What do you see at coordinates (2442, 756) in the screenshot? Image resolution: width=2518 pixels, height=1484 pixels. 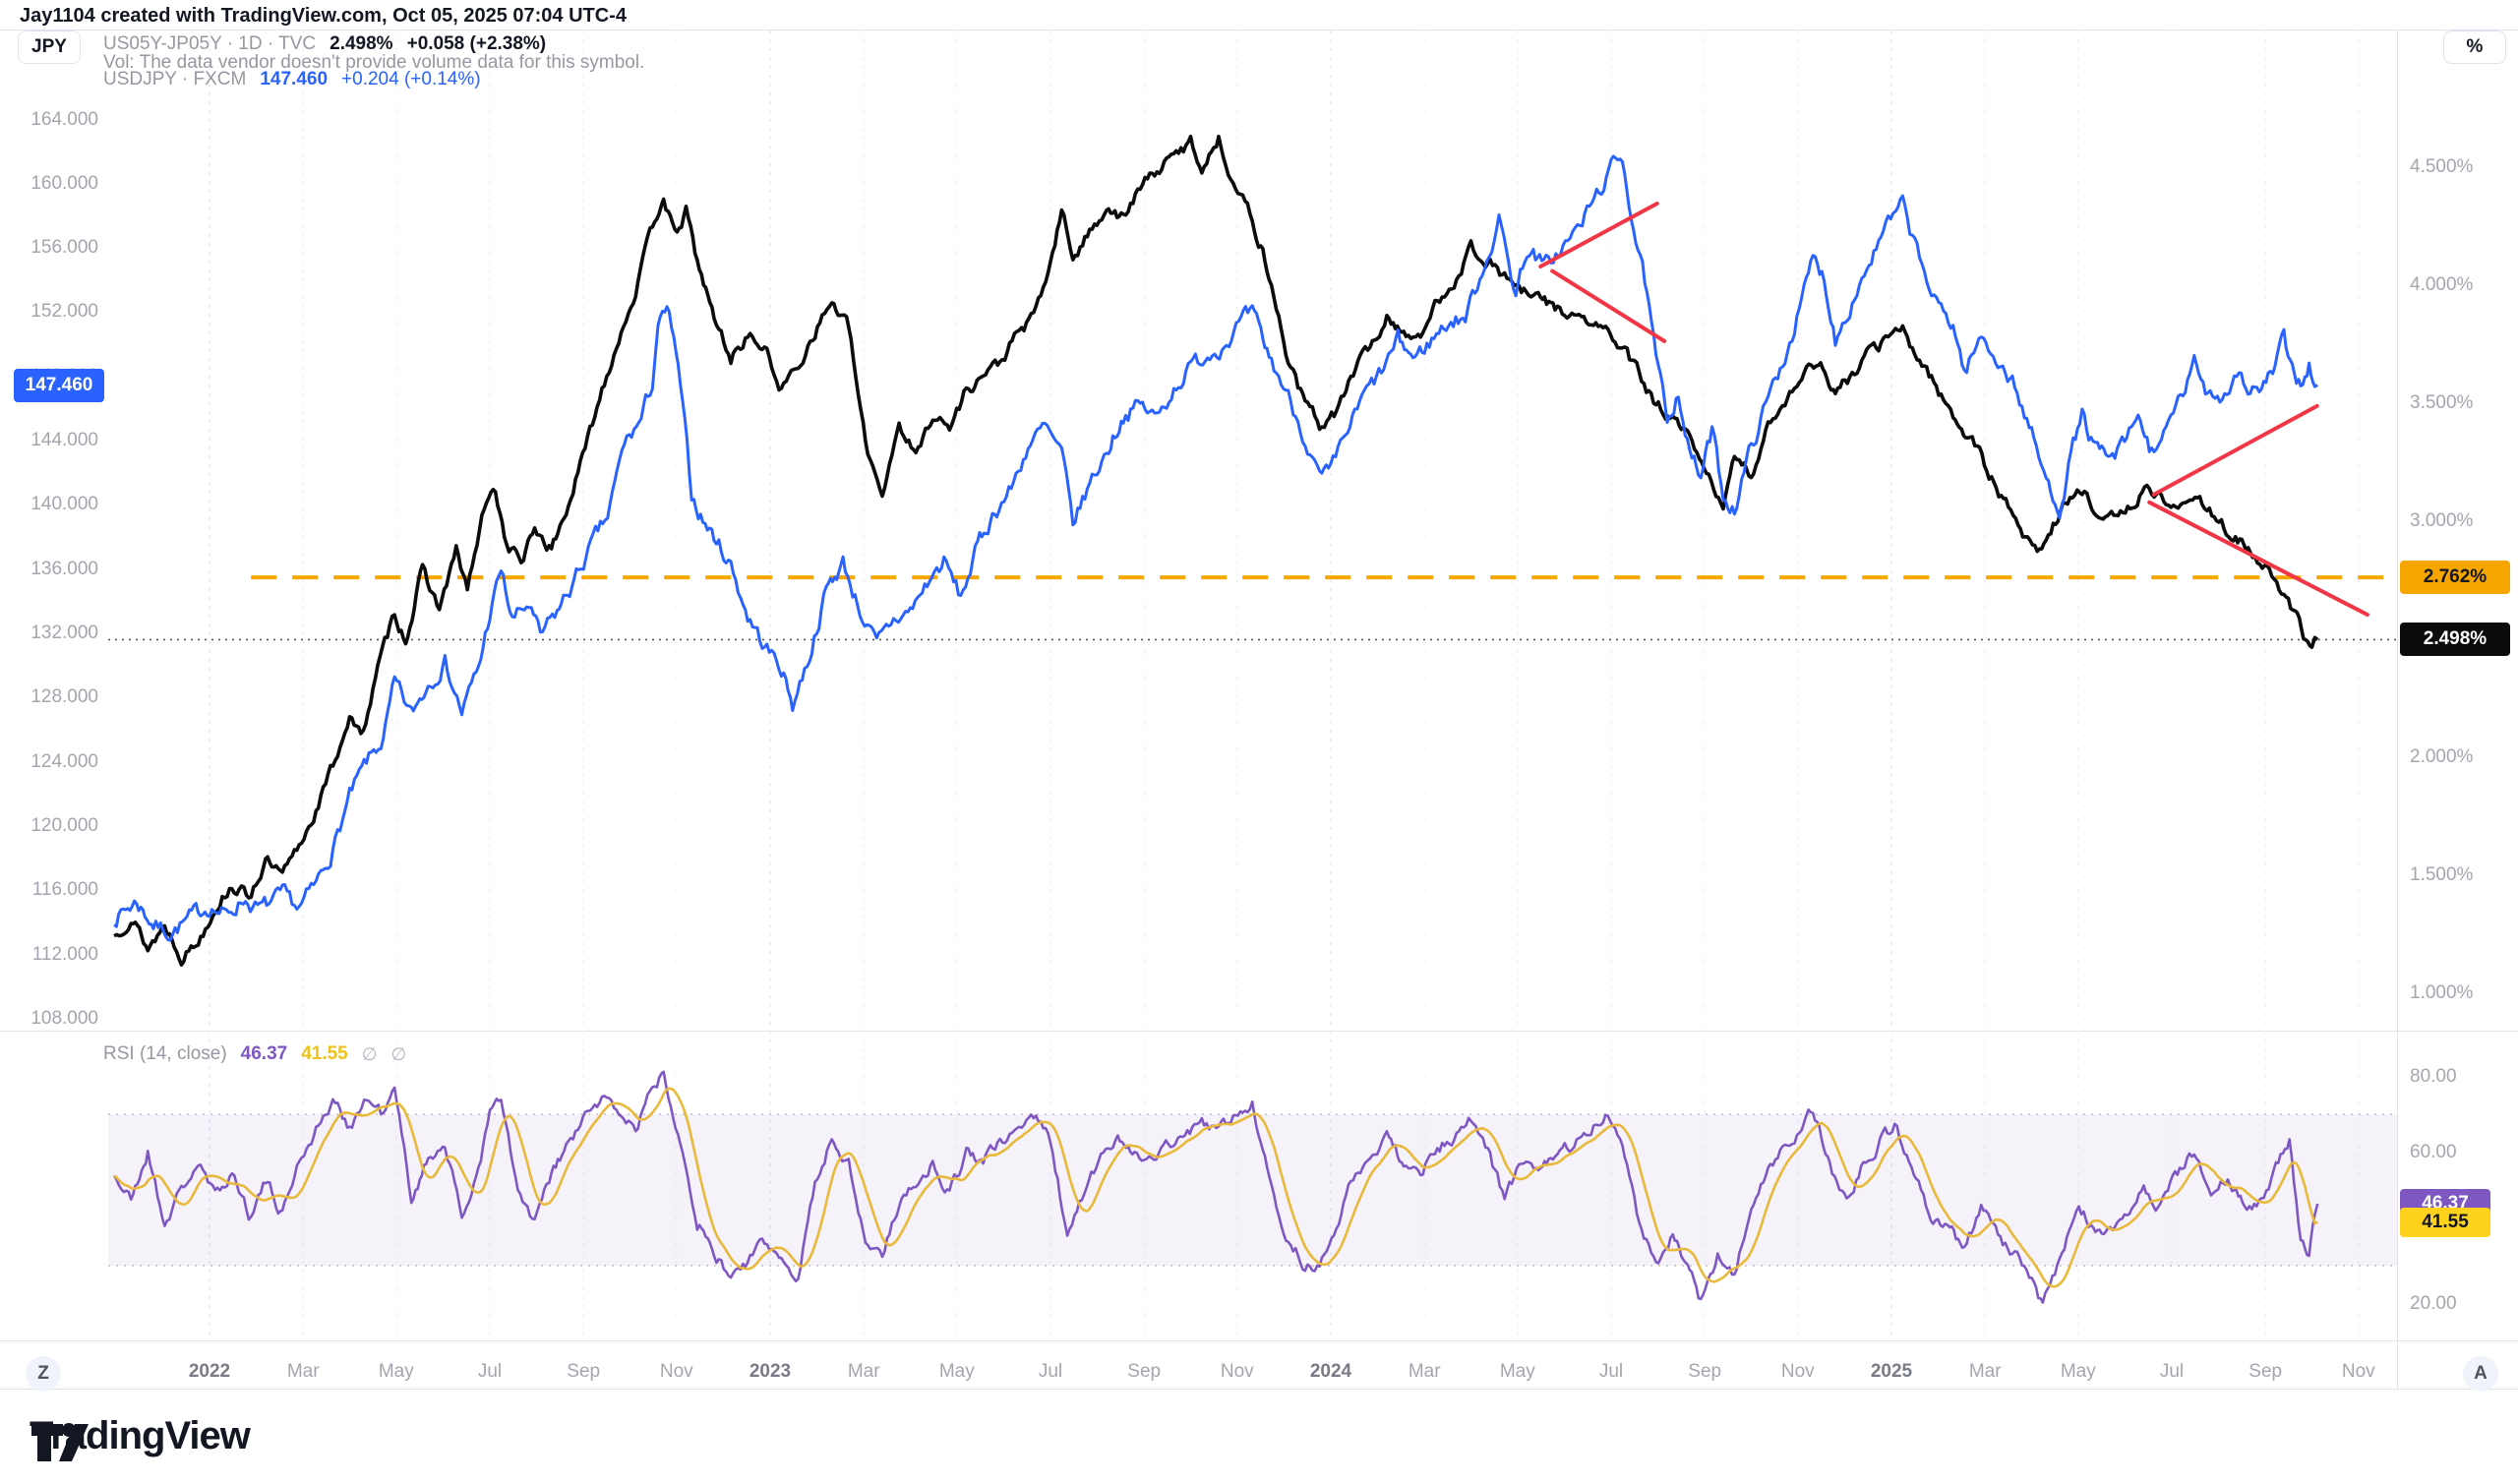 I see `right-axis-label: 2.000%` at bounding box center [2442, 756].